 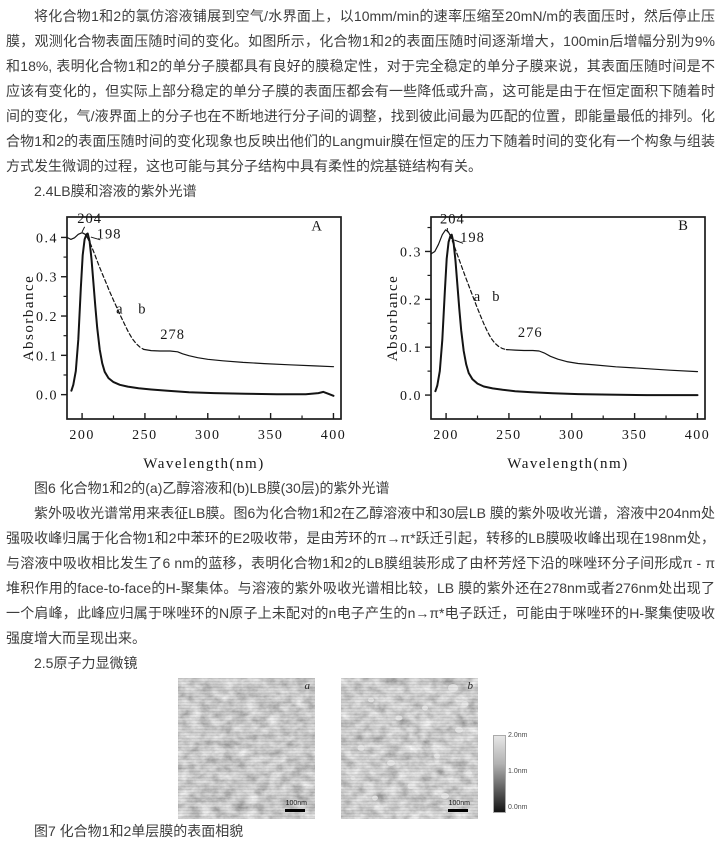 I want to click on section-heading-2-5: 2.5原子力显微镜, so click(x=86, y=663).